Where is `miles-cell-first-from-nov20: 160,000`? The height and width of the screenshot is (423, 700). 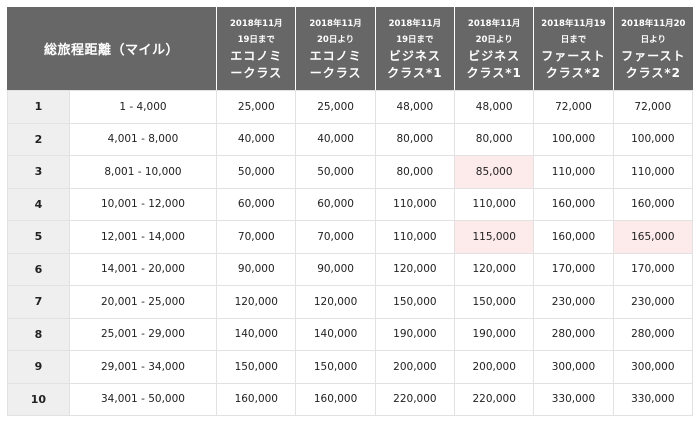 miles-cell-first-from-nov20: 160,000 is located at coordinates (653, 204).